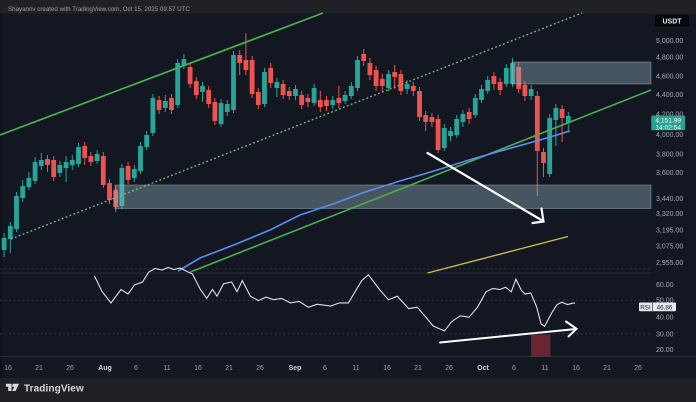  What do you see at coordinates (669, 230) in the screenshot?
I see `svg-text: 3,195.00` at bounding box center [669, 230].